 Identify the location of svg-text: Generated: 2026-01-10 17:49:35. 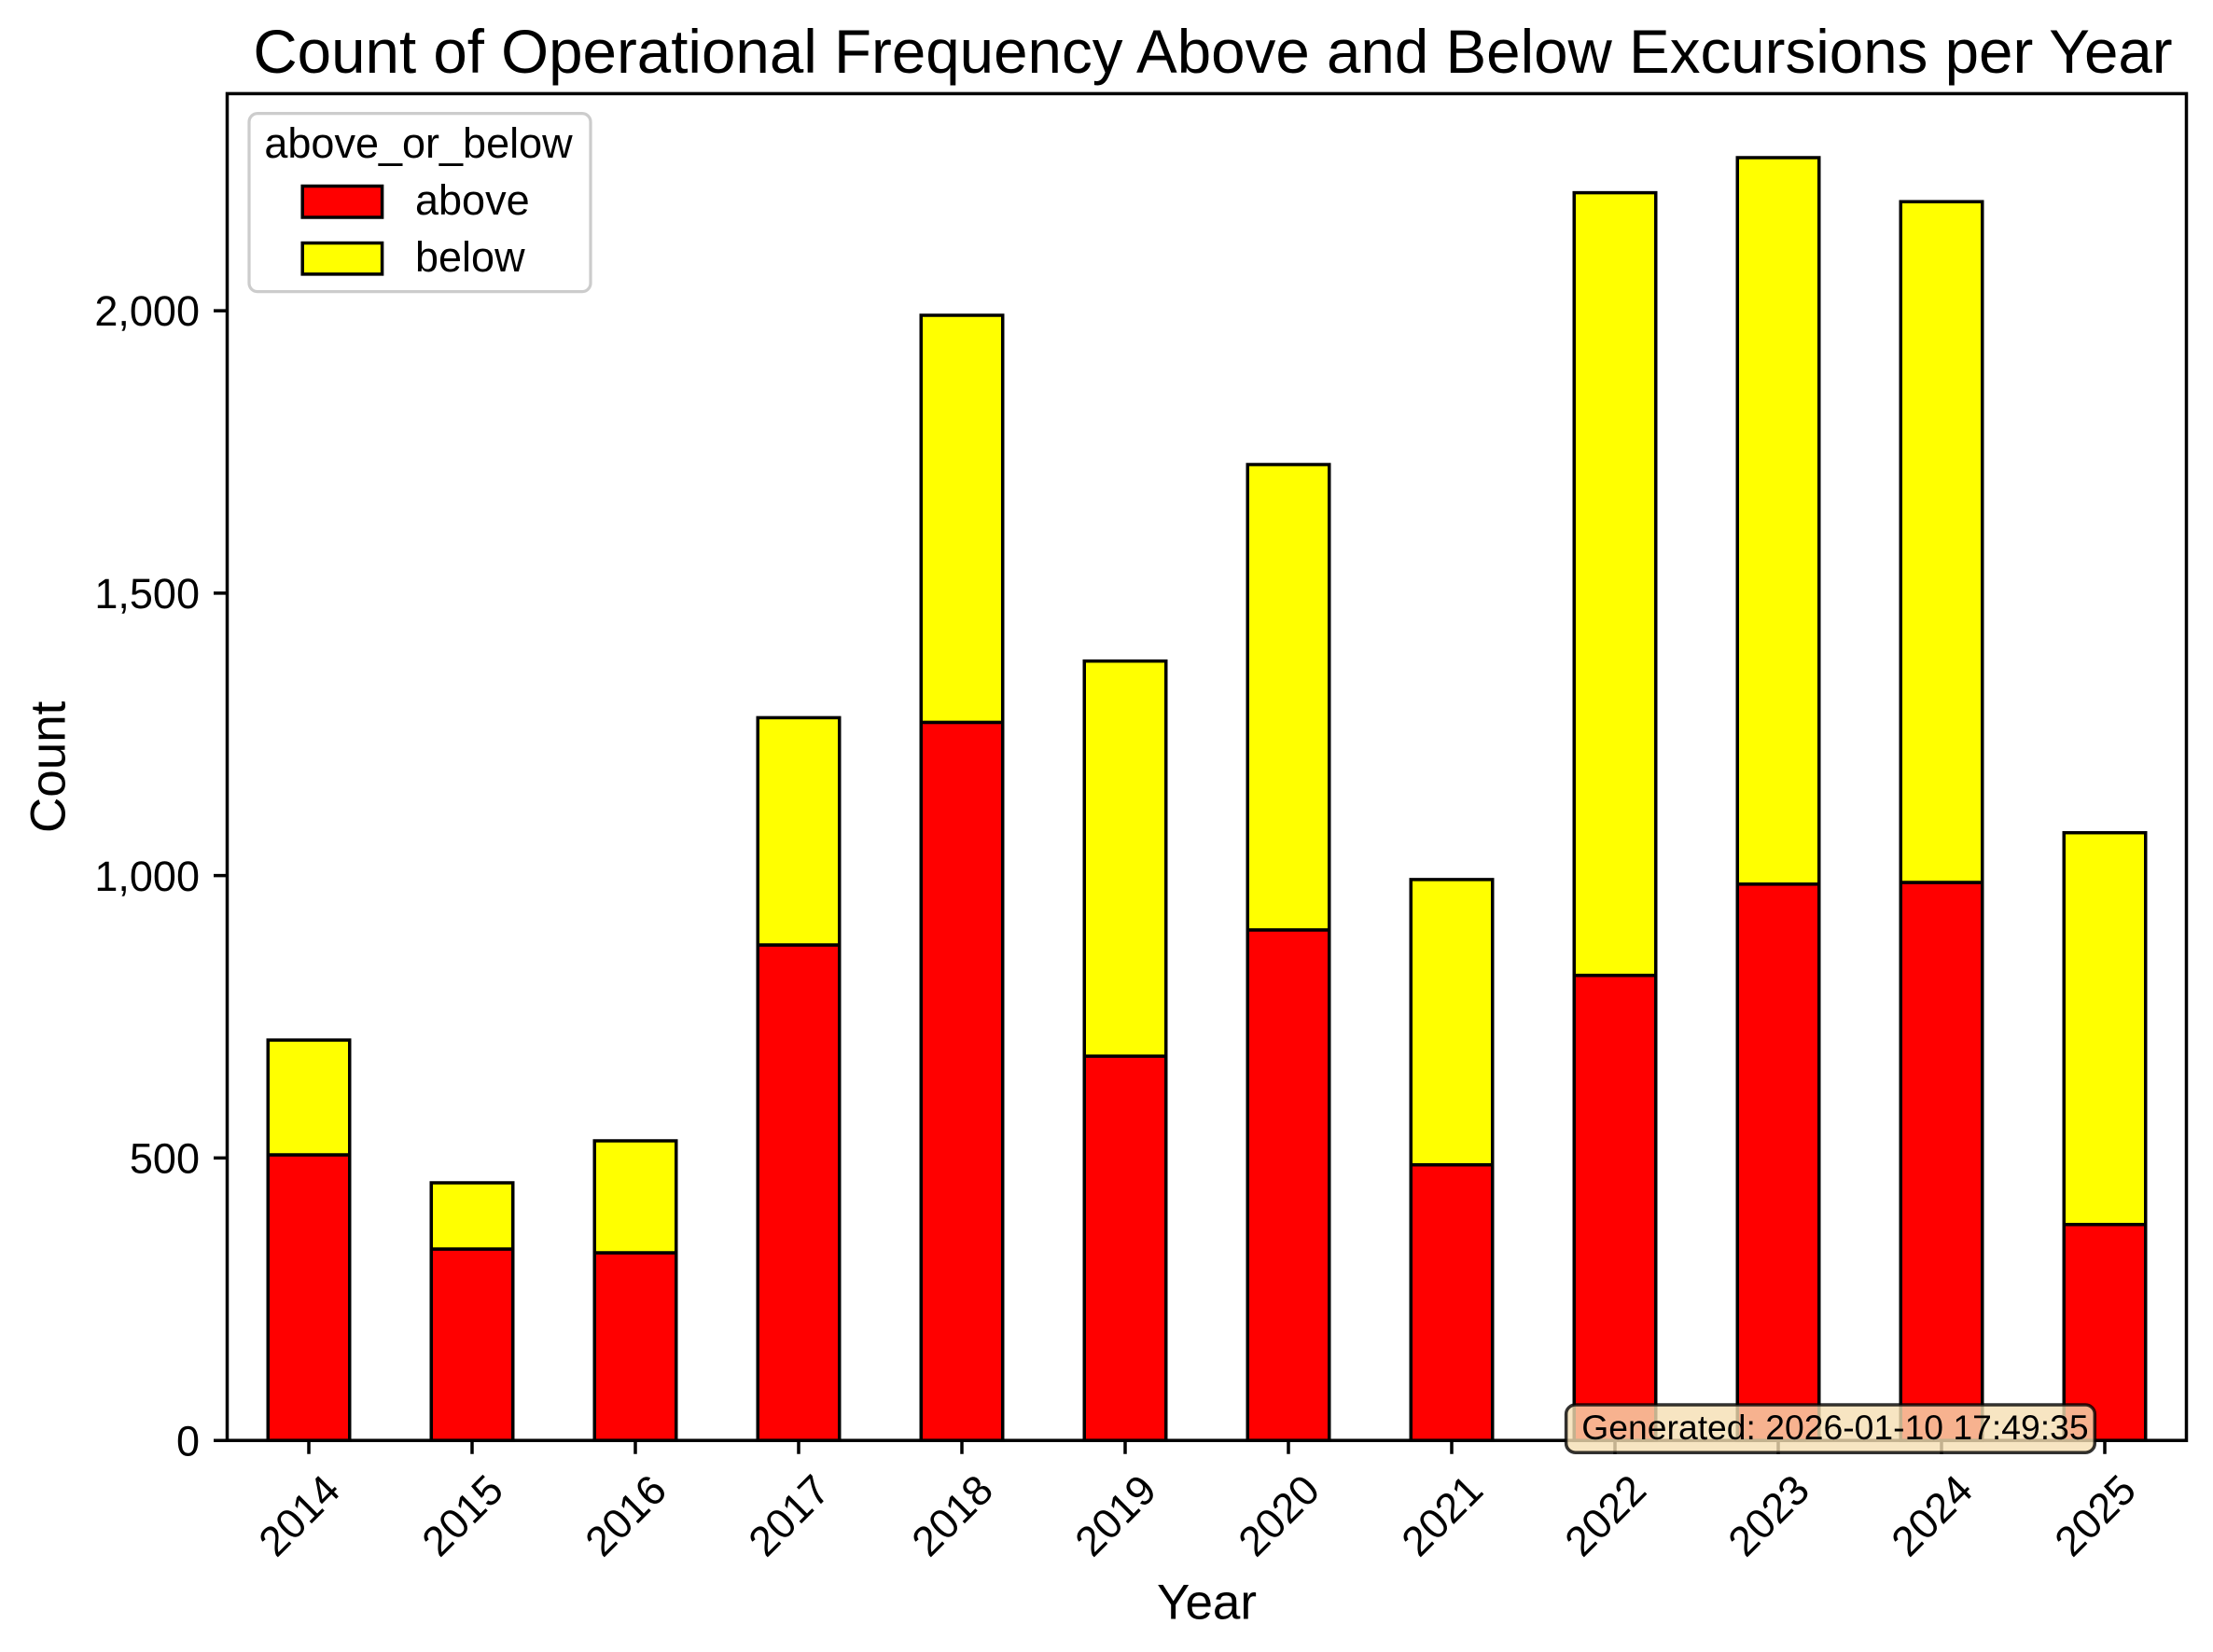
(1834, 1428).